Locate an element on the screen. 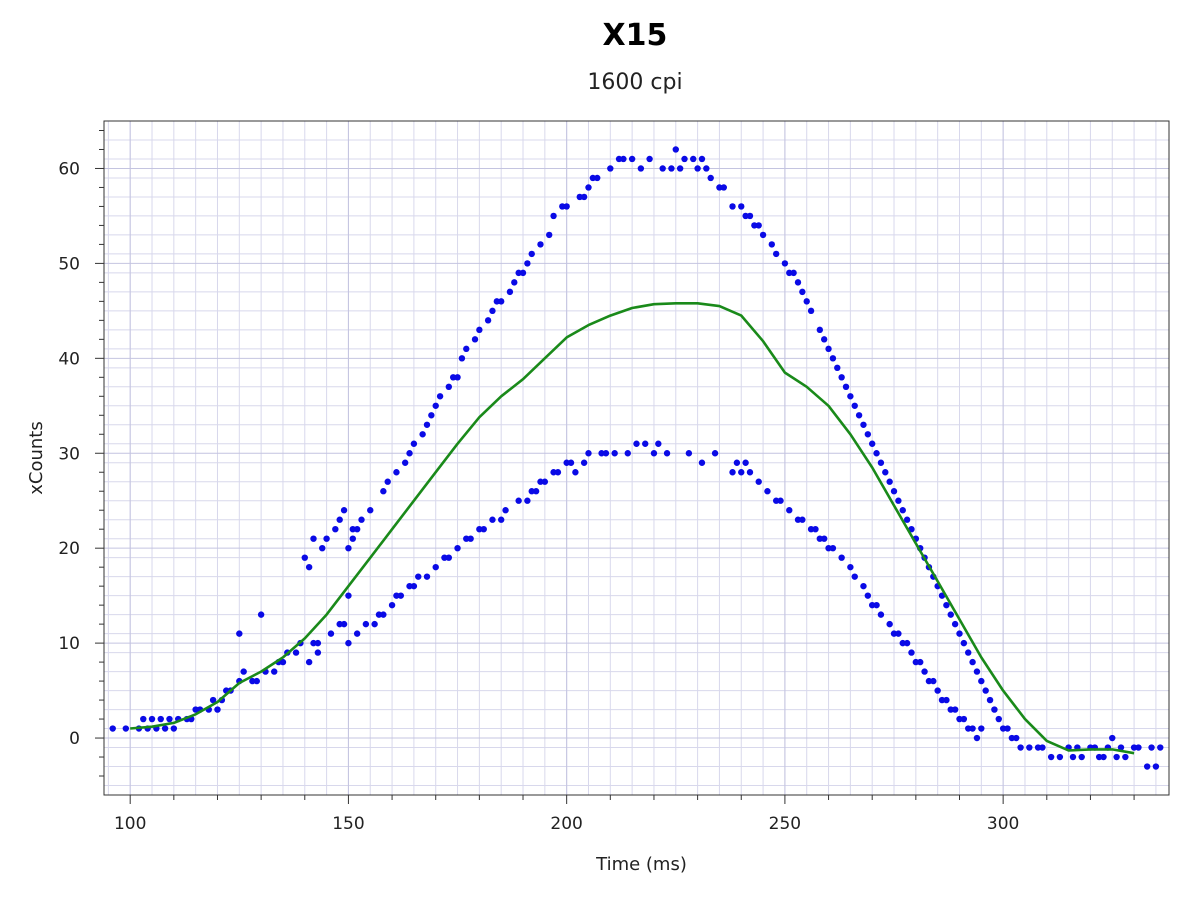 The image size is (1200, 900). chart-title: X15 is located at coordinates (635, 35).